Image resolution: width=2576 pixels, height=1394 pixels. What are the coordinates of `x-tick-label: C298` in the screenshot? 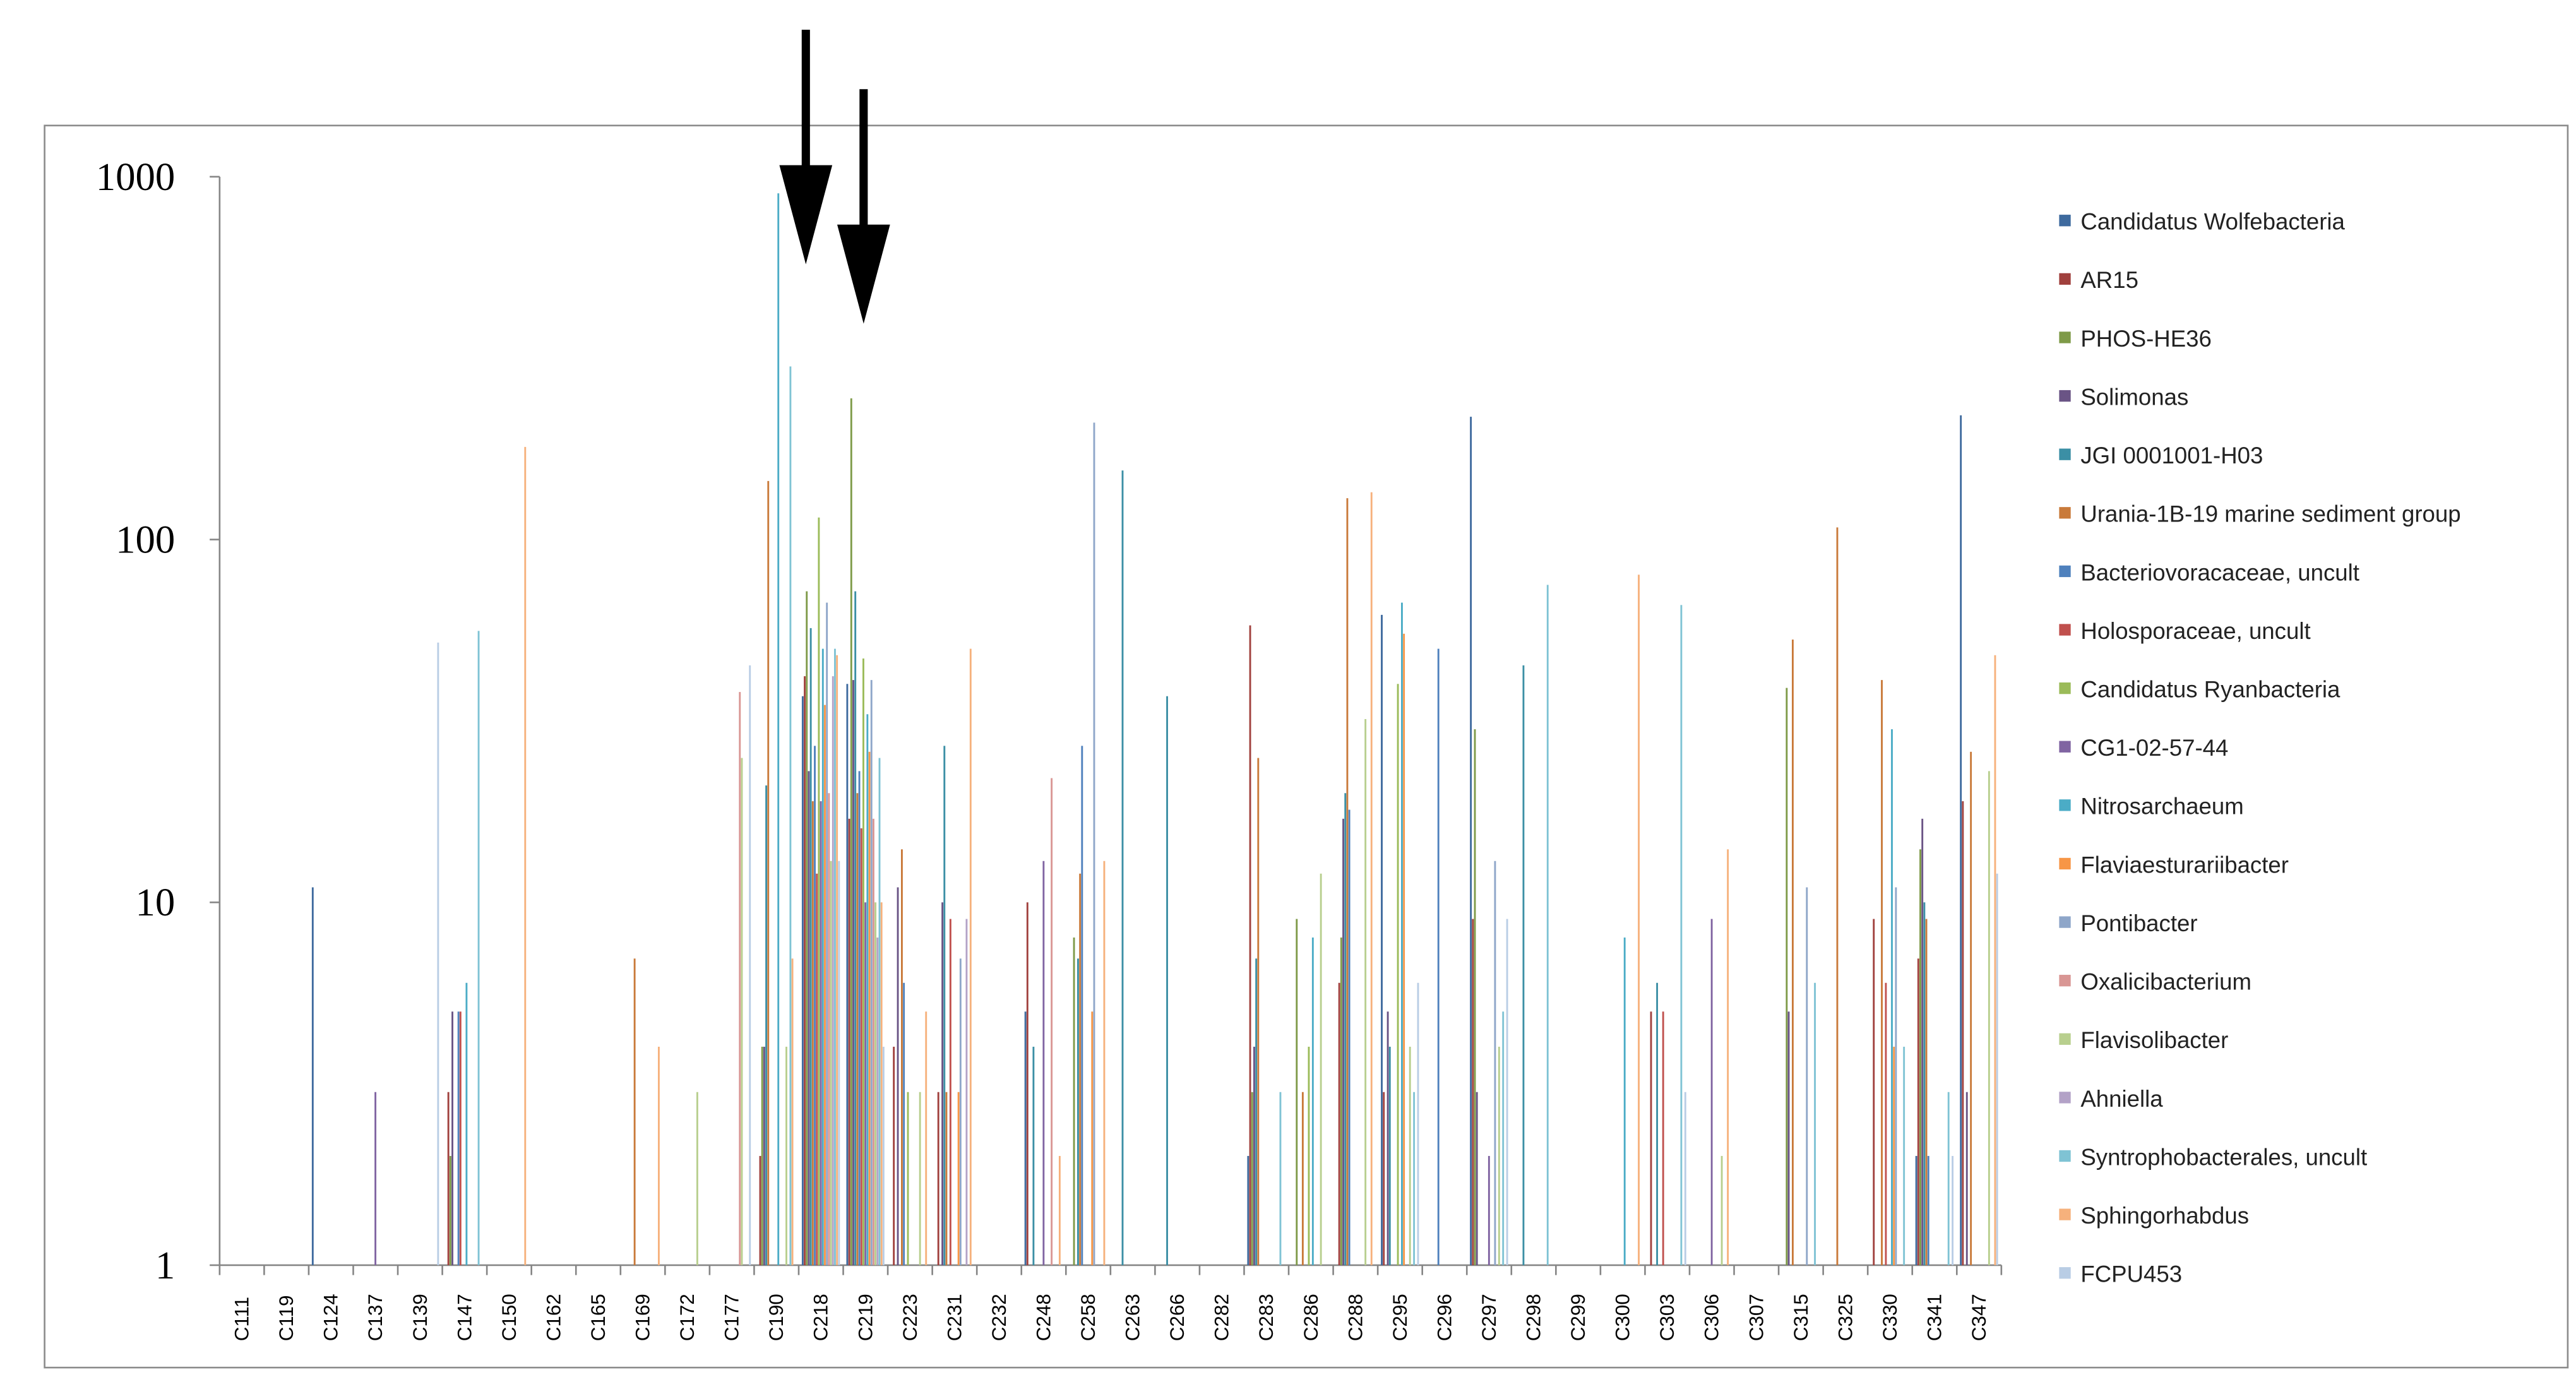 It's located at (1534, 1317).